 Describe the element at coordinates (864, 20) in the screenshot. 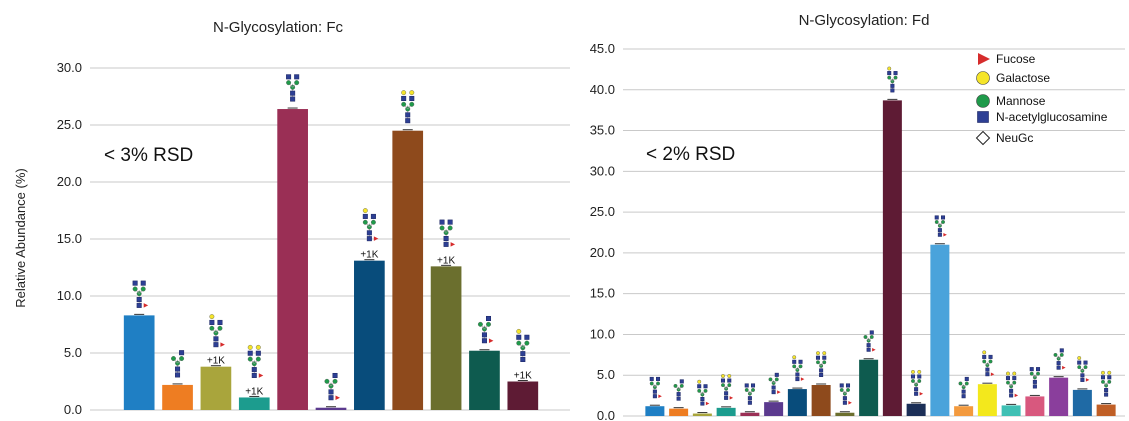

I see `fd-chart-title: N-Glycosylation: Fd` at that location.